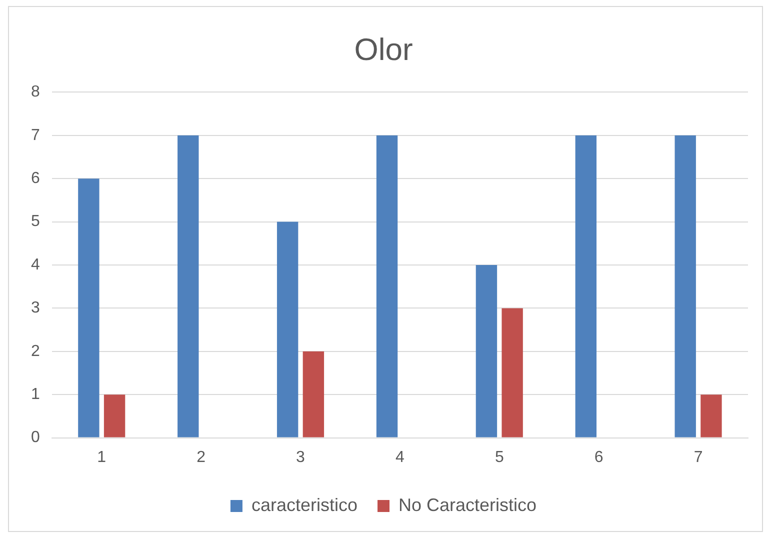 The height and width of the screenshot is (538, 771). I want to click on y-tick-label: 2, so click(35, 351).